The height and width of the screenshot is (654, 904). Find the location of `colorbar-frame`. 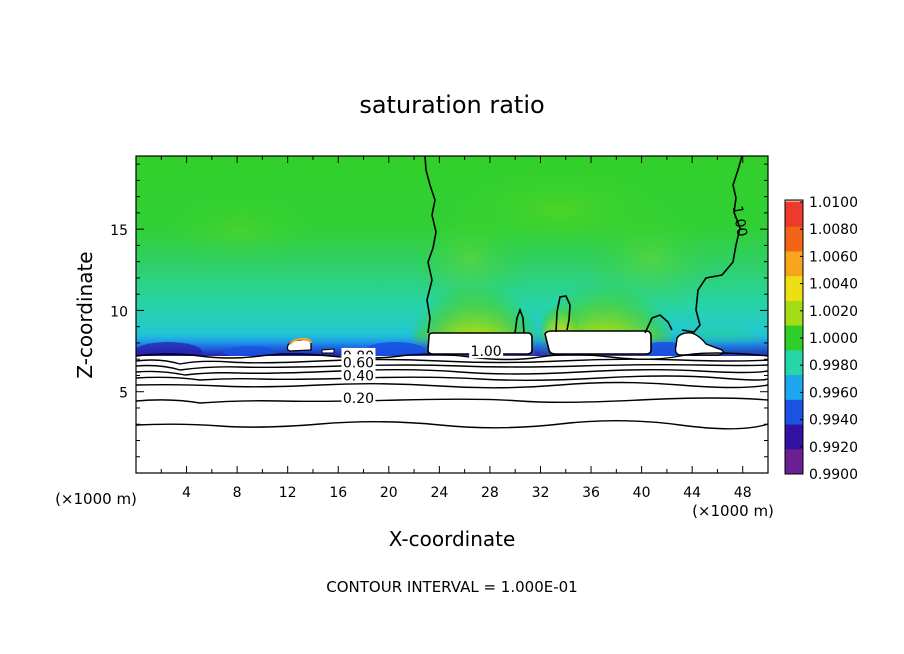

colorbar-frame is located at coordinates (794, 337).